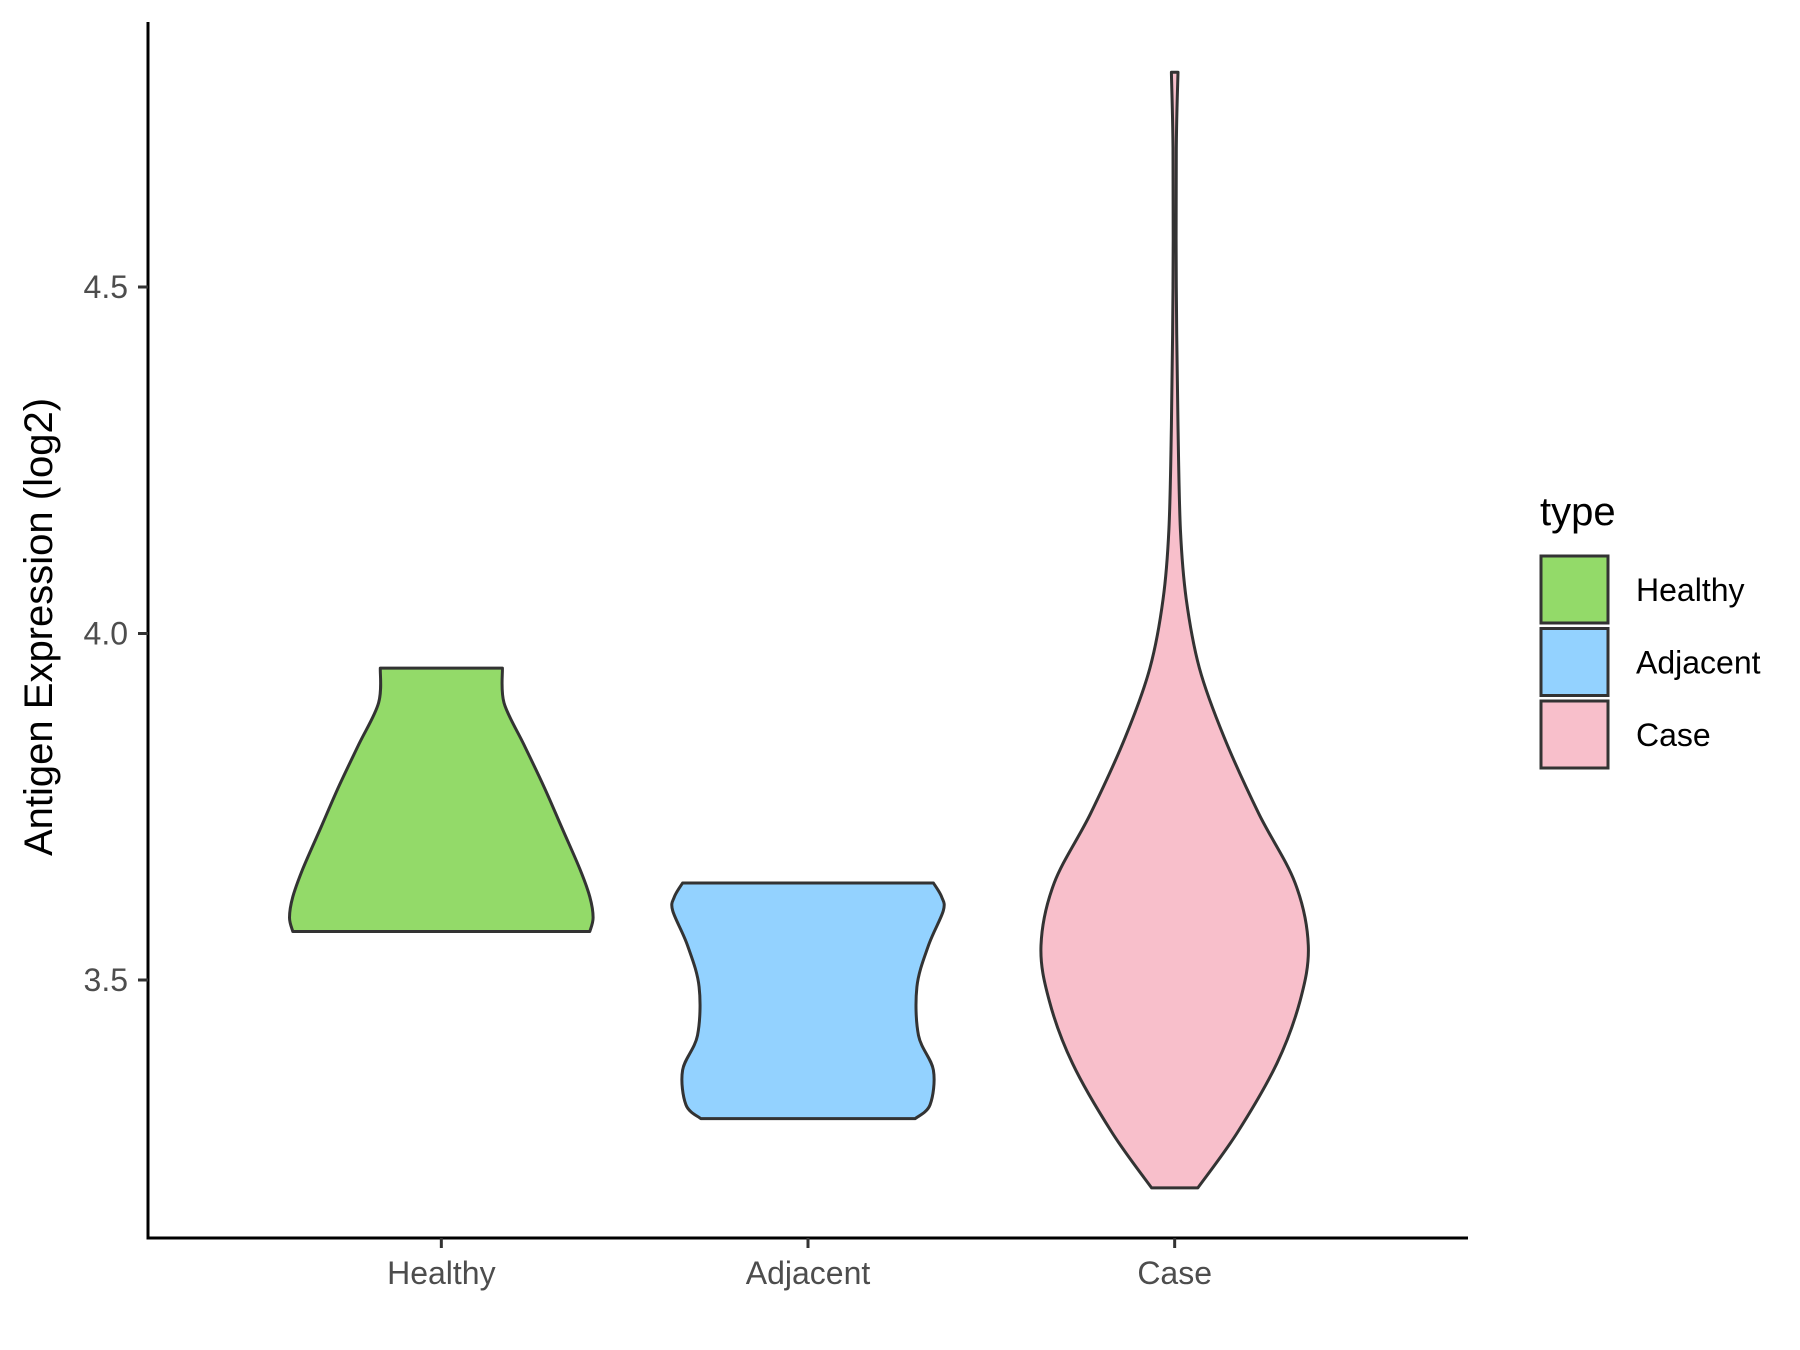 The image size is (1800, 1350). I want to click on legend-label-case: Case, so click(1673, 735).